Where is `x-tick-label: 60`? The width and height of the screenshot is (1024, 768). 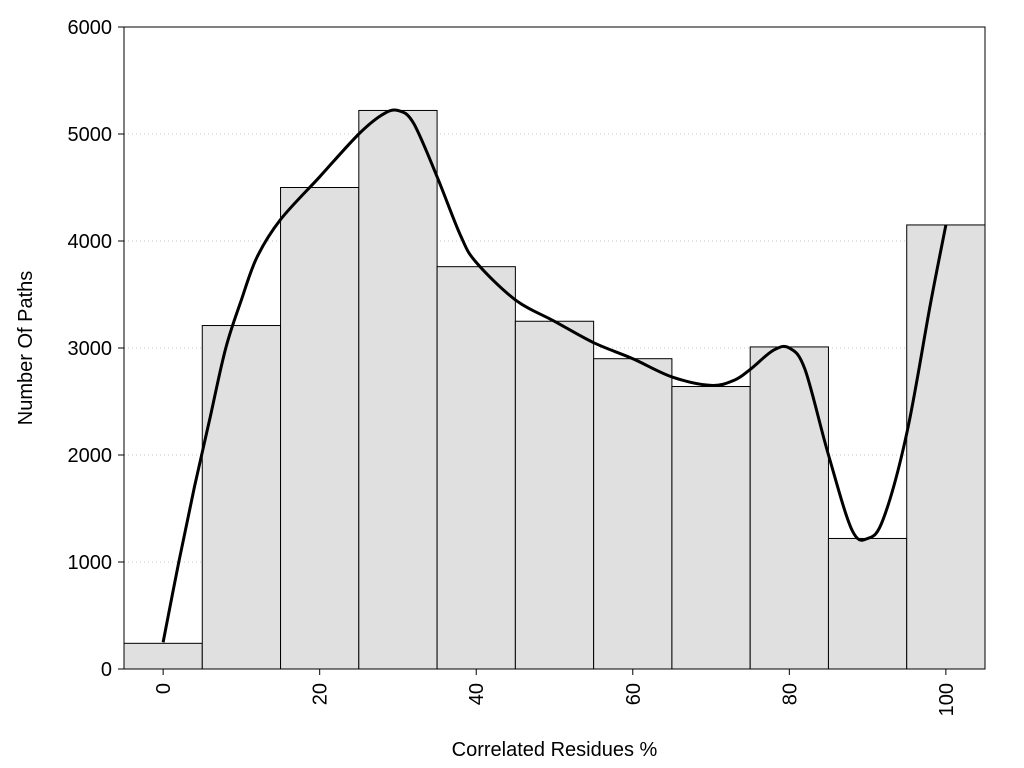
x-tick-label: 60 is located at coordinates (634, 694).